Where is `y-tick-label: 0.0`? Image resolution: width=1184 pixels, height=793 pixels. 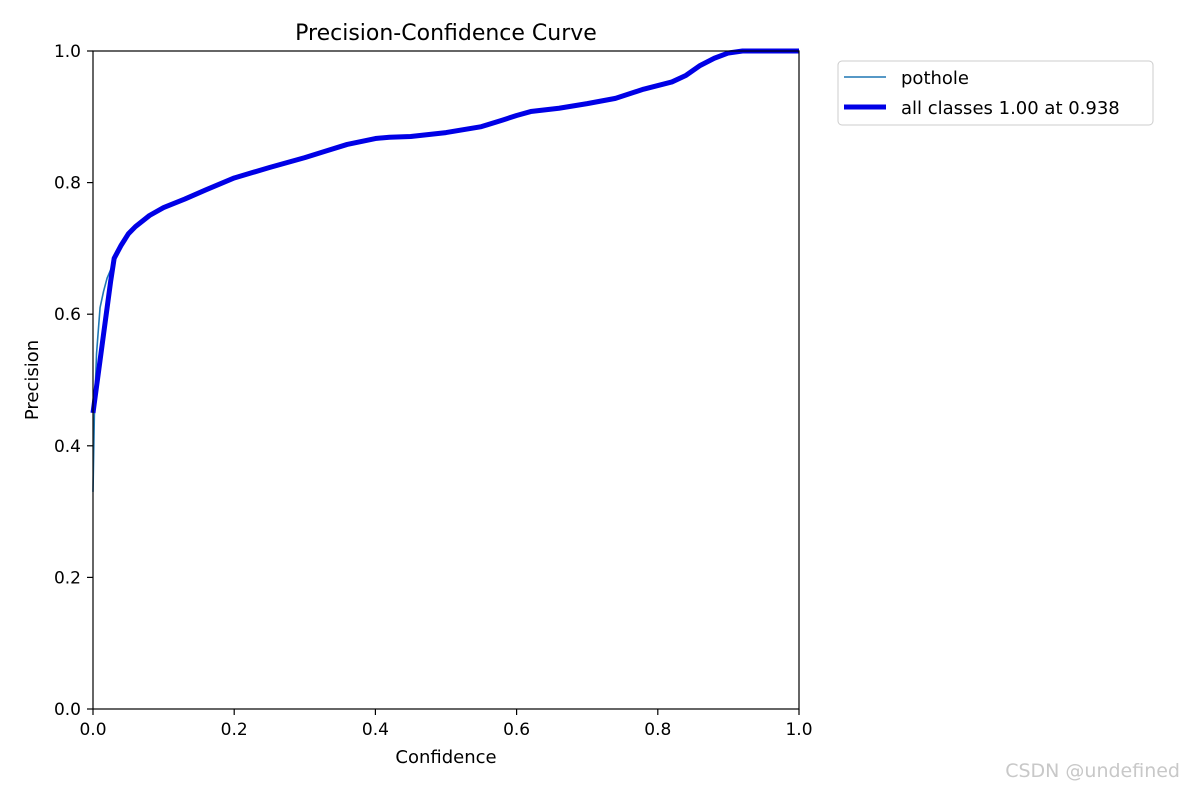
y-tick-label: 0.0 is located at coordinates (67, 710).